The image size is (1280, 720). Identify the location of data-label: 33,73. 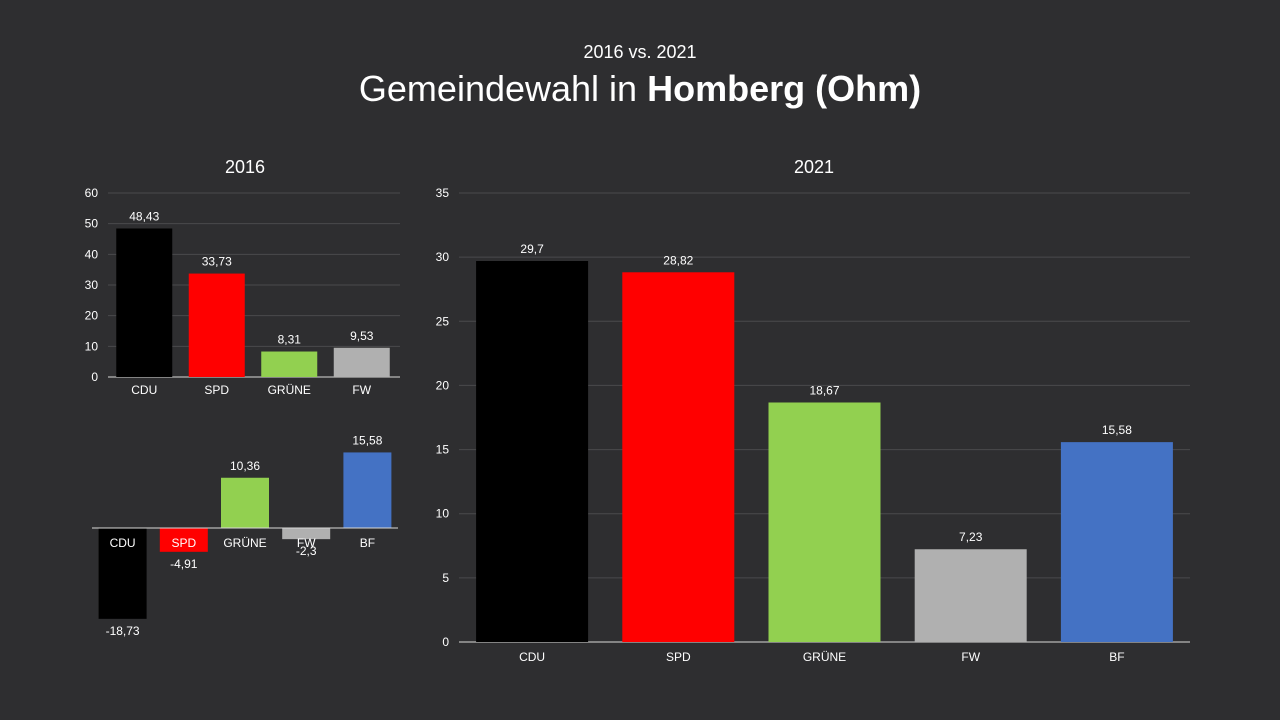
(217, 262).